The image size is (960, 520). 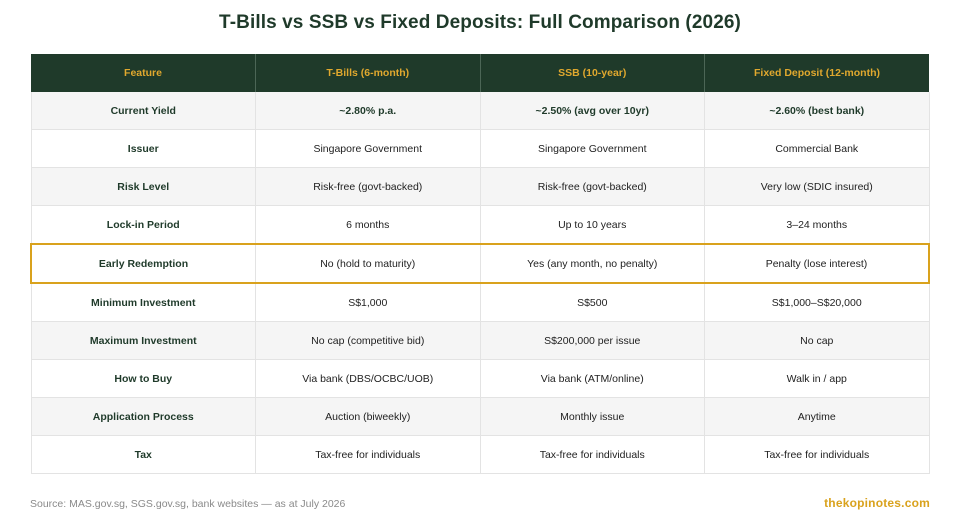 I want to click on table-cell: Penalty (lose interest), so click(x=817, y=263).